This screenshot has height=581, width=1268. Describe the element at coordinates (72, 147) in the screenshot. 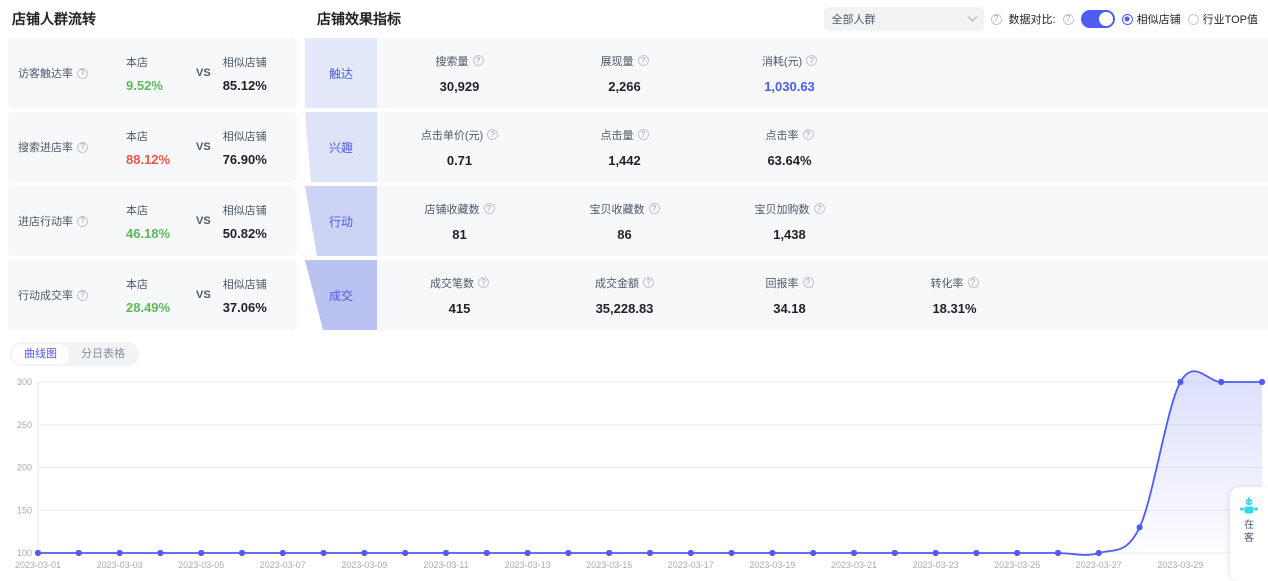

I see `rate-card-name: 搜索进店率 ?` at that location.